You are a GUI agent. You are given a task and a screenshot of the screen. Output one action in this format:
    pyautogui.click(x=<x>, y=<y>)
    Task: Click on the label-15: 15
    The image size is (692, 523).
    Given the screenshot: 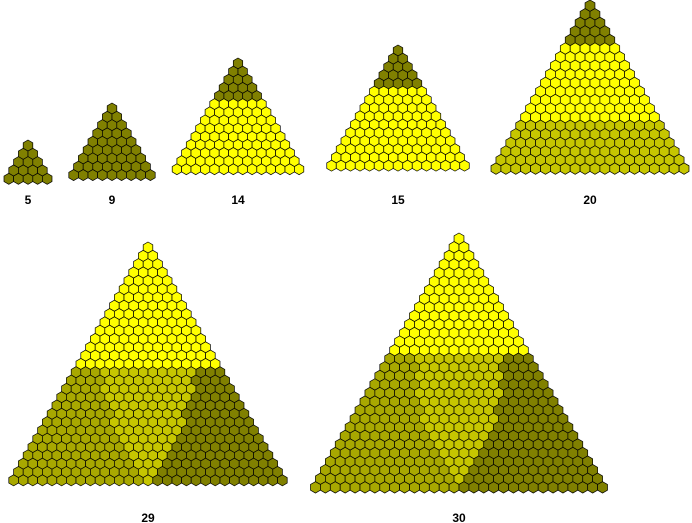 What is the action you would take?
    pyautogui.click(x=398, y=200)
    